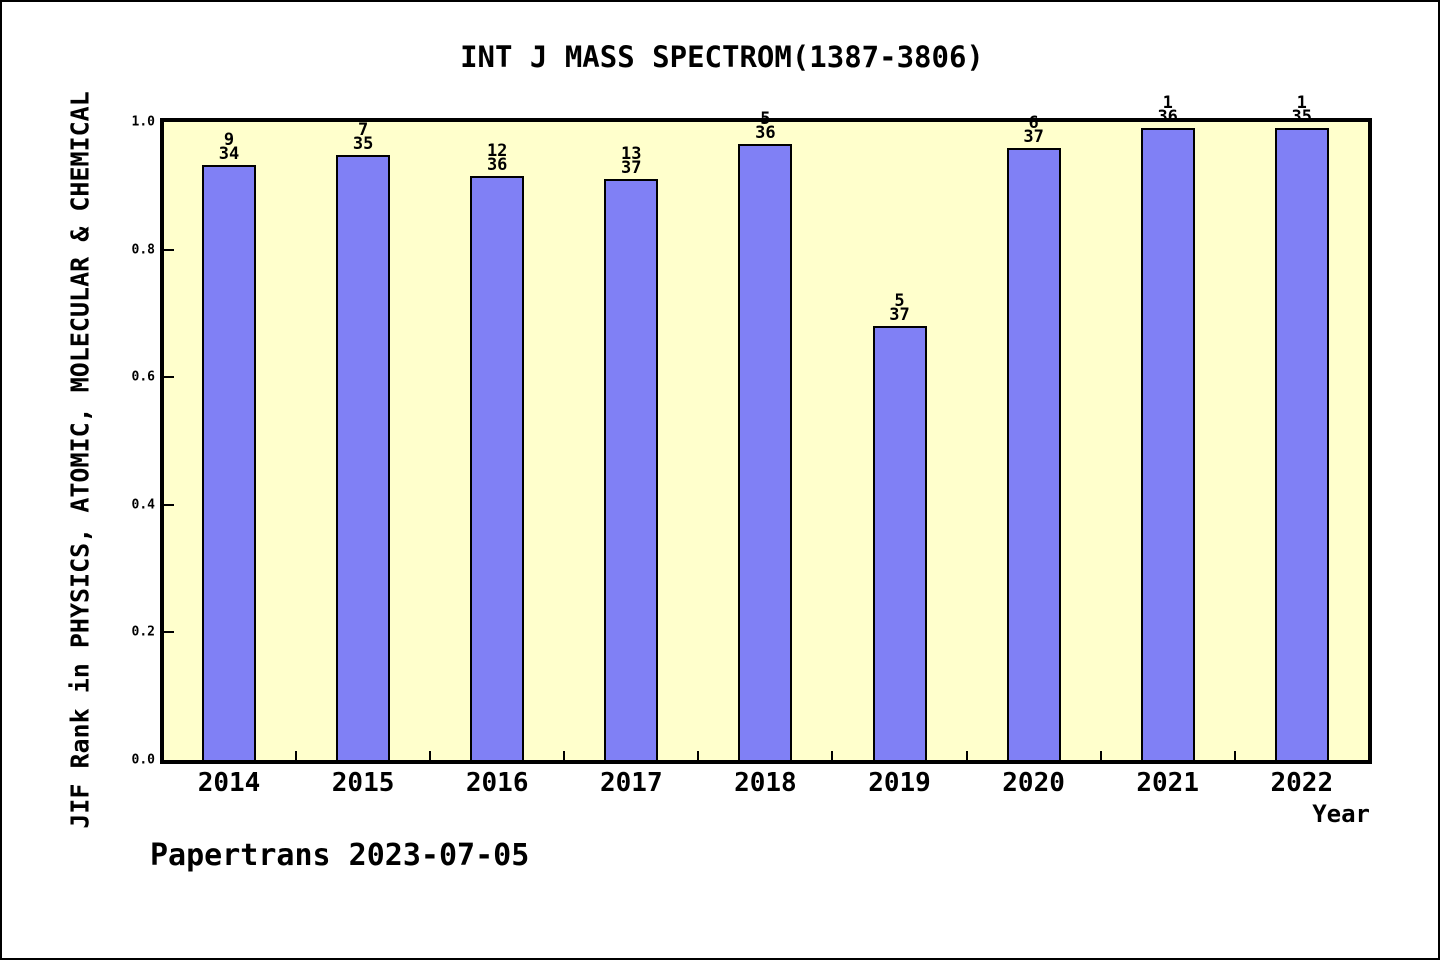  Describe the element at coordinates (363, 457) in the screenshot. I see `bar-2015` at that location.